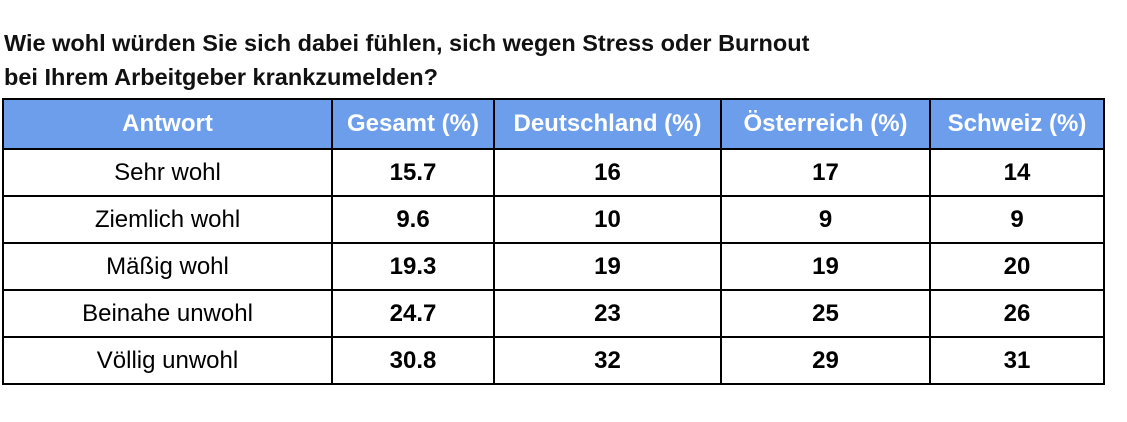 This screenshot has height=422, width=1127. I want to click on cell-value: 30.8, so click(413, 360).